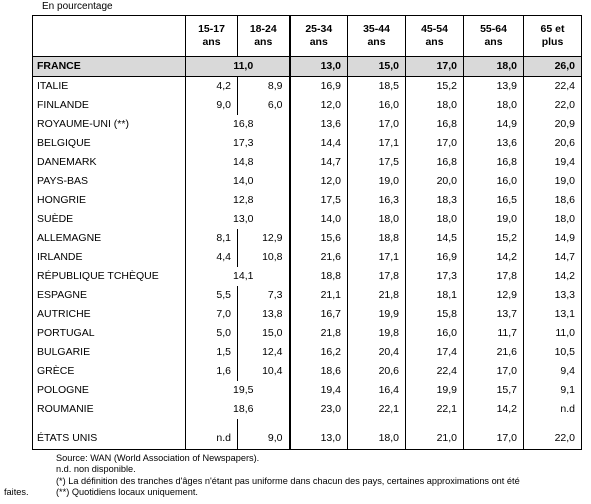  What do you see at coordinates (318, 352) in the screenshot?
I see `value-cell: 16,2` at bounding box center [318, 352].